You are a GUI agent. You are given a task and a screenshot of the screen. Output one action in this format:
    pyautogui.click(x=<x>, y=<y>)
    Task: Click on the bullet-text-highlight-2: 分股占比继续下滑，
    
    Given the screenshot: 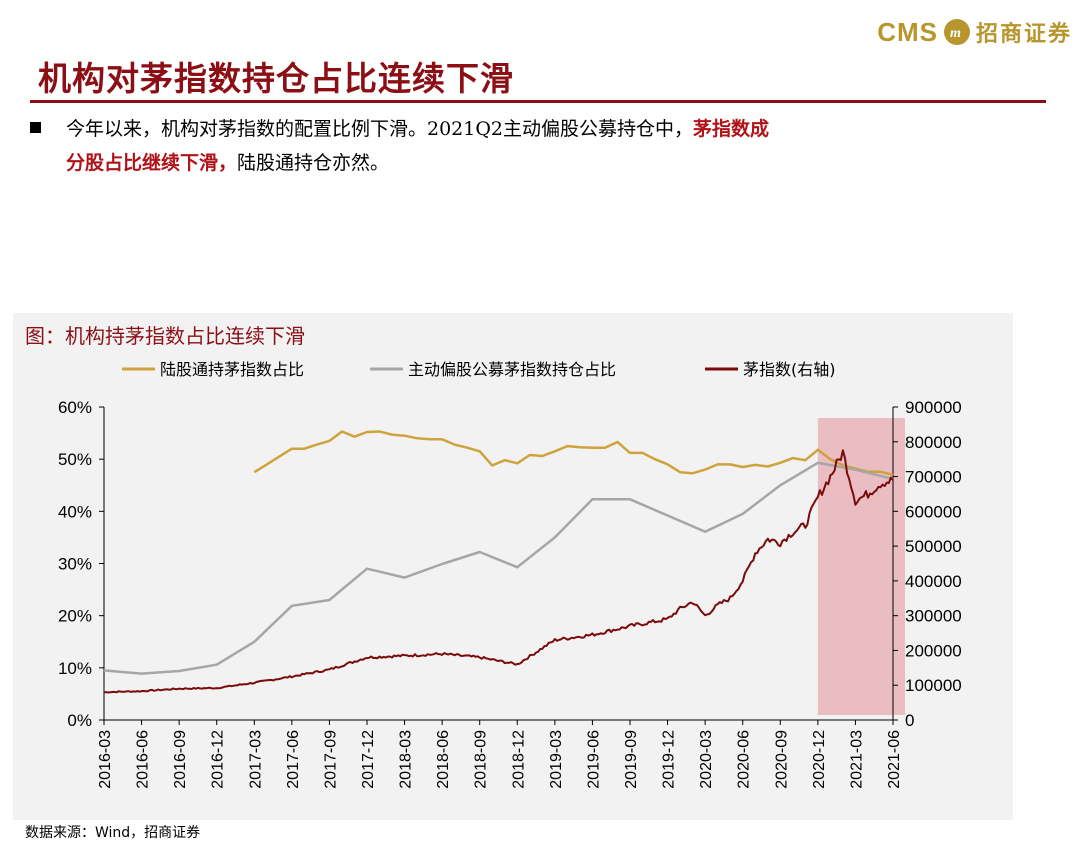 What is the action you would take?
    pyautogui.click(x=152, y=163)
    